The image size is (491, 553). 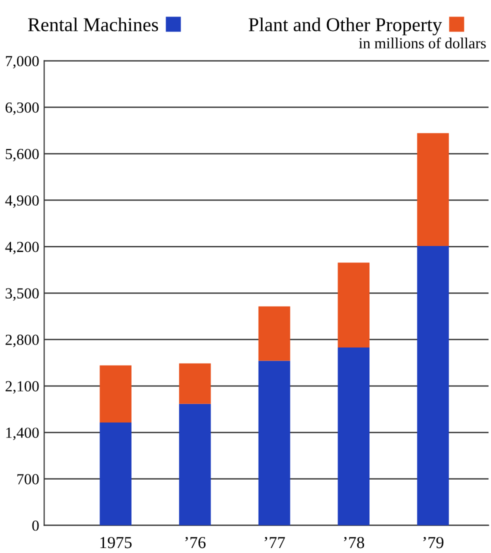 What do you see at coordinates (22, 294) in the screenshot?
I see `y-tick-label: 3,500` at bounding box center [22, 294].